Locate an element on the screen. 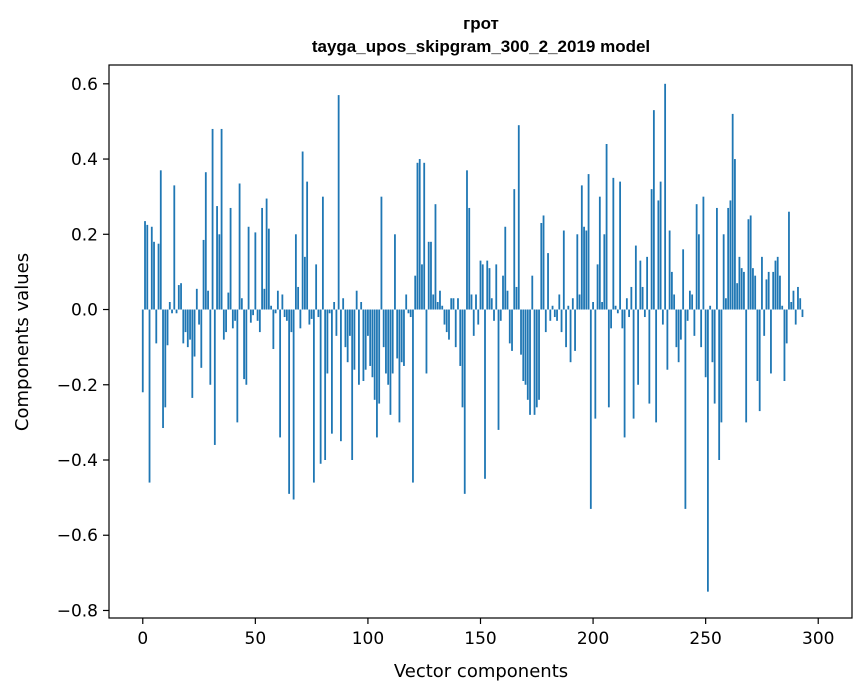 The image size is (867, 696). y-tick-label: 0.6 is located at coordinates (84, 85).